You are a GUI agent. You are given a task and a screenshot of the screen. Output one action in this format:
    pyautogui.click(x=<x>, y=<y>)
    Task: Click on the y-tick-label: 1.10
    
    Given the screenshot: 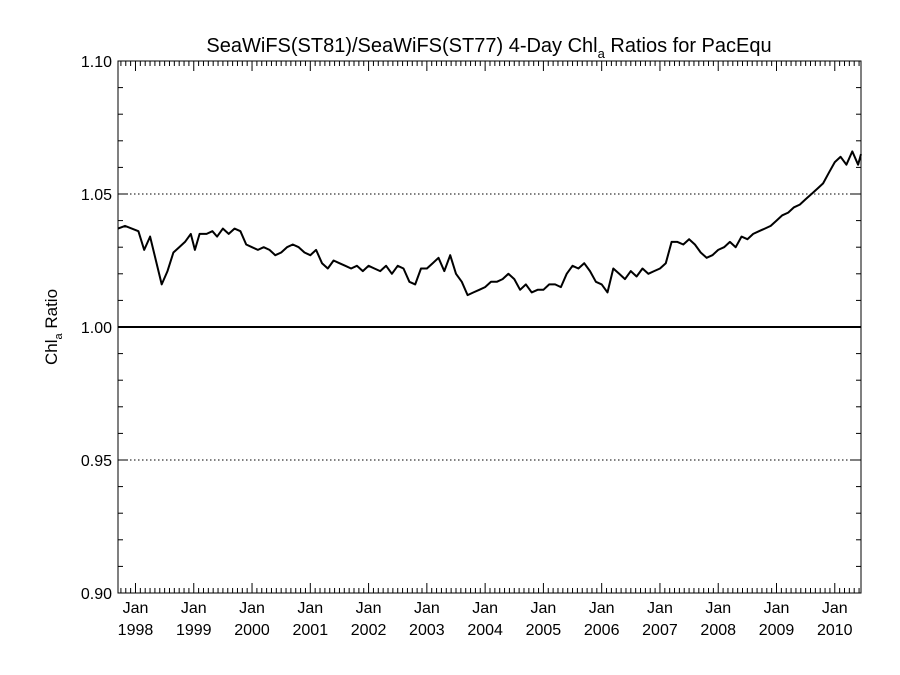 What is the action you would take?
    pyautogui.click(x=96, y=62)
    